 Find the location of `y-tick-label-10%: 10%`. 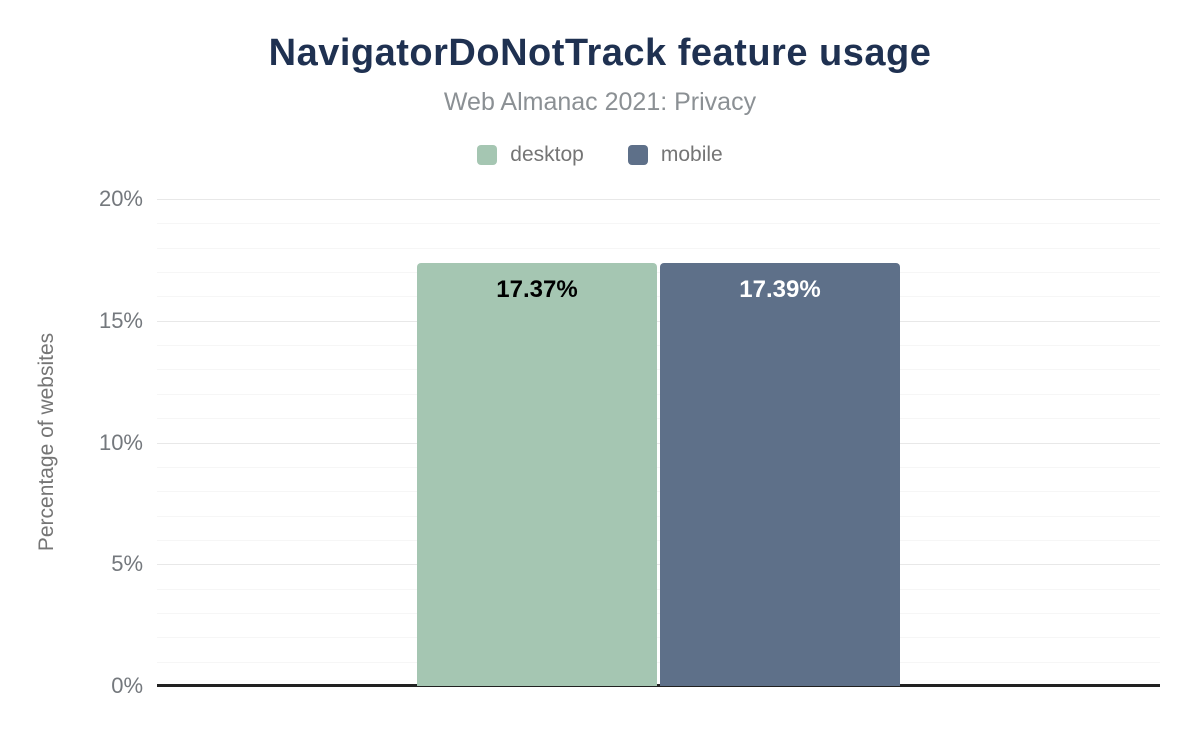

y-tick-label-10%: 10% is located at coordinates (120, 442).